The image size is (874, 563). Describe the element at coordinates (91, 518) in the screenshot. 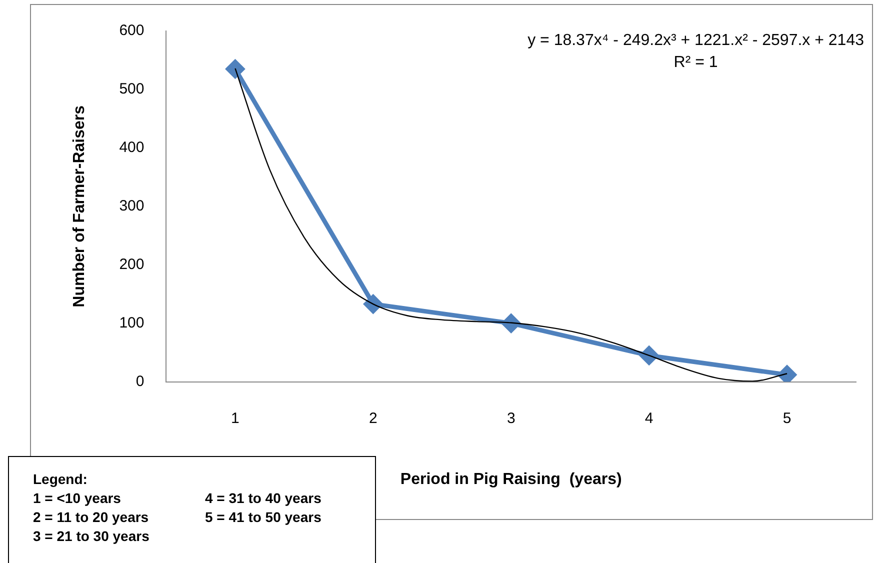

I see `text: 2 = 11 to 20 years` at that location.